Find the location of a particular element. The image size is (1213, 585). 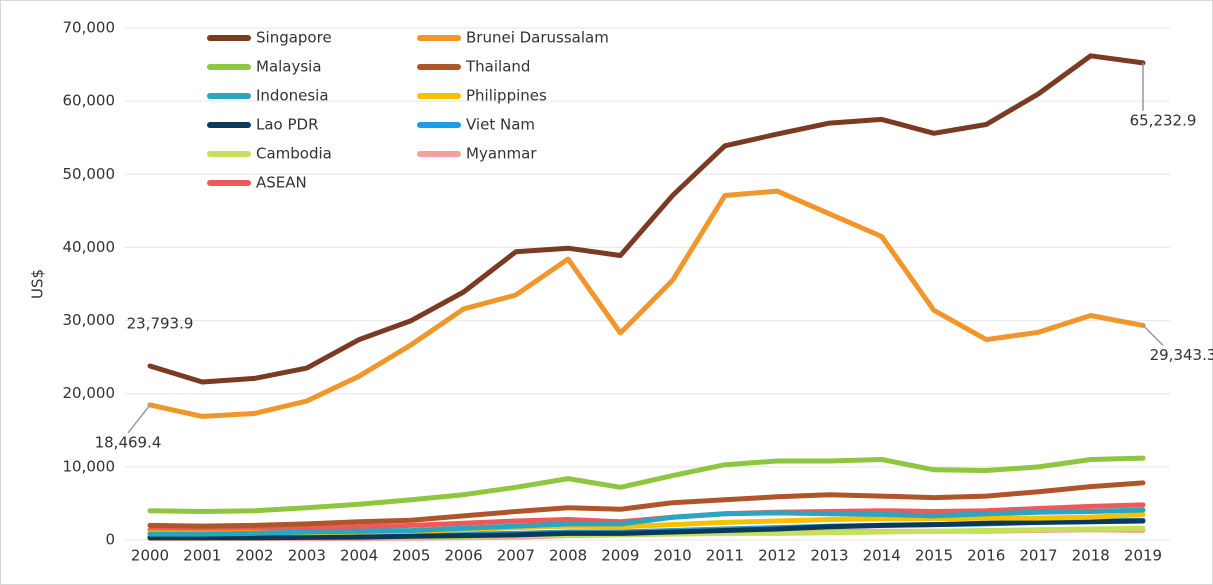

x-tick-label: 2010 is located at coordinates (673, 556).